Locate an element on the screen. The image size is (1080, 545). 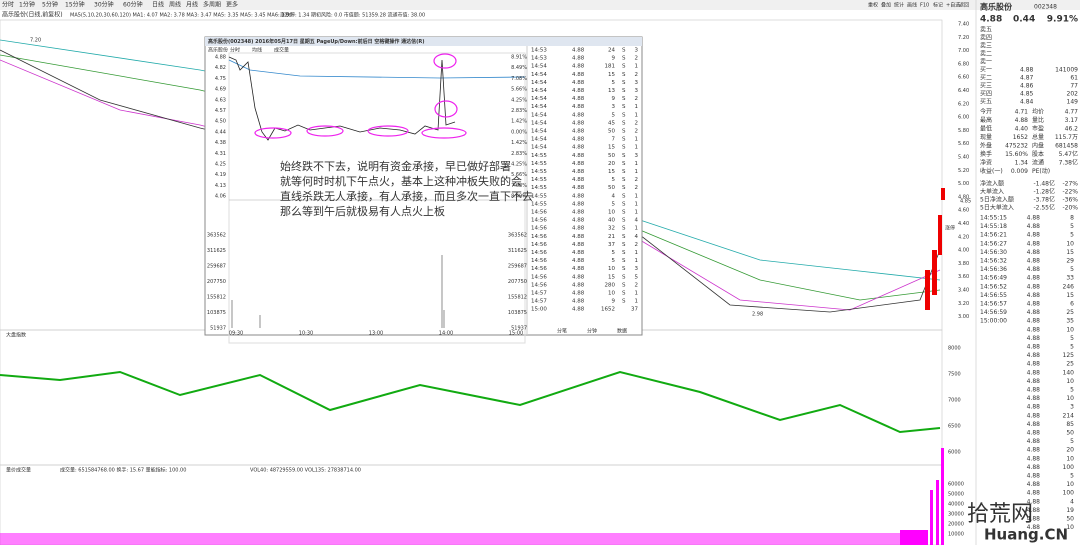
popup-pct-tick: 5.66% is located at coordinates (519, 175).